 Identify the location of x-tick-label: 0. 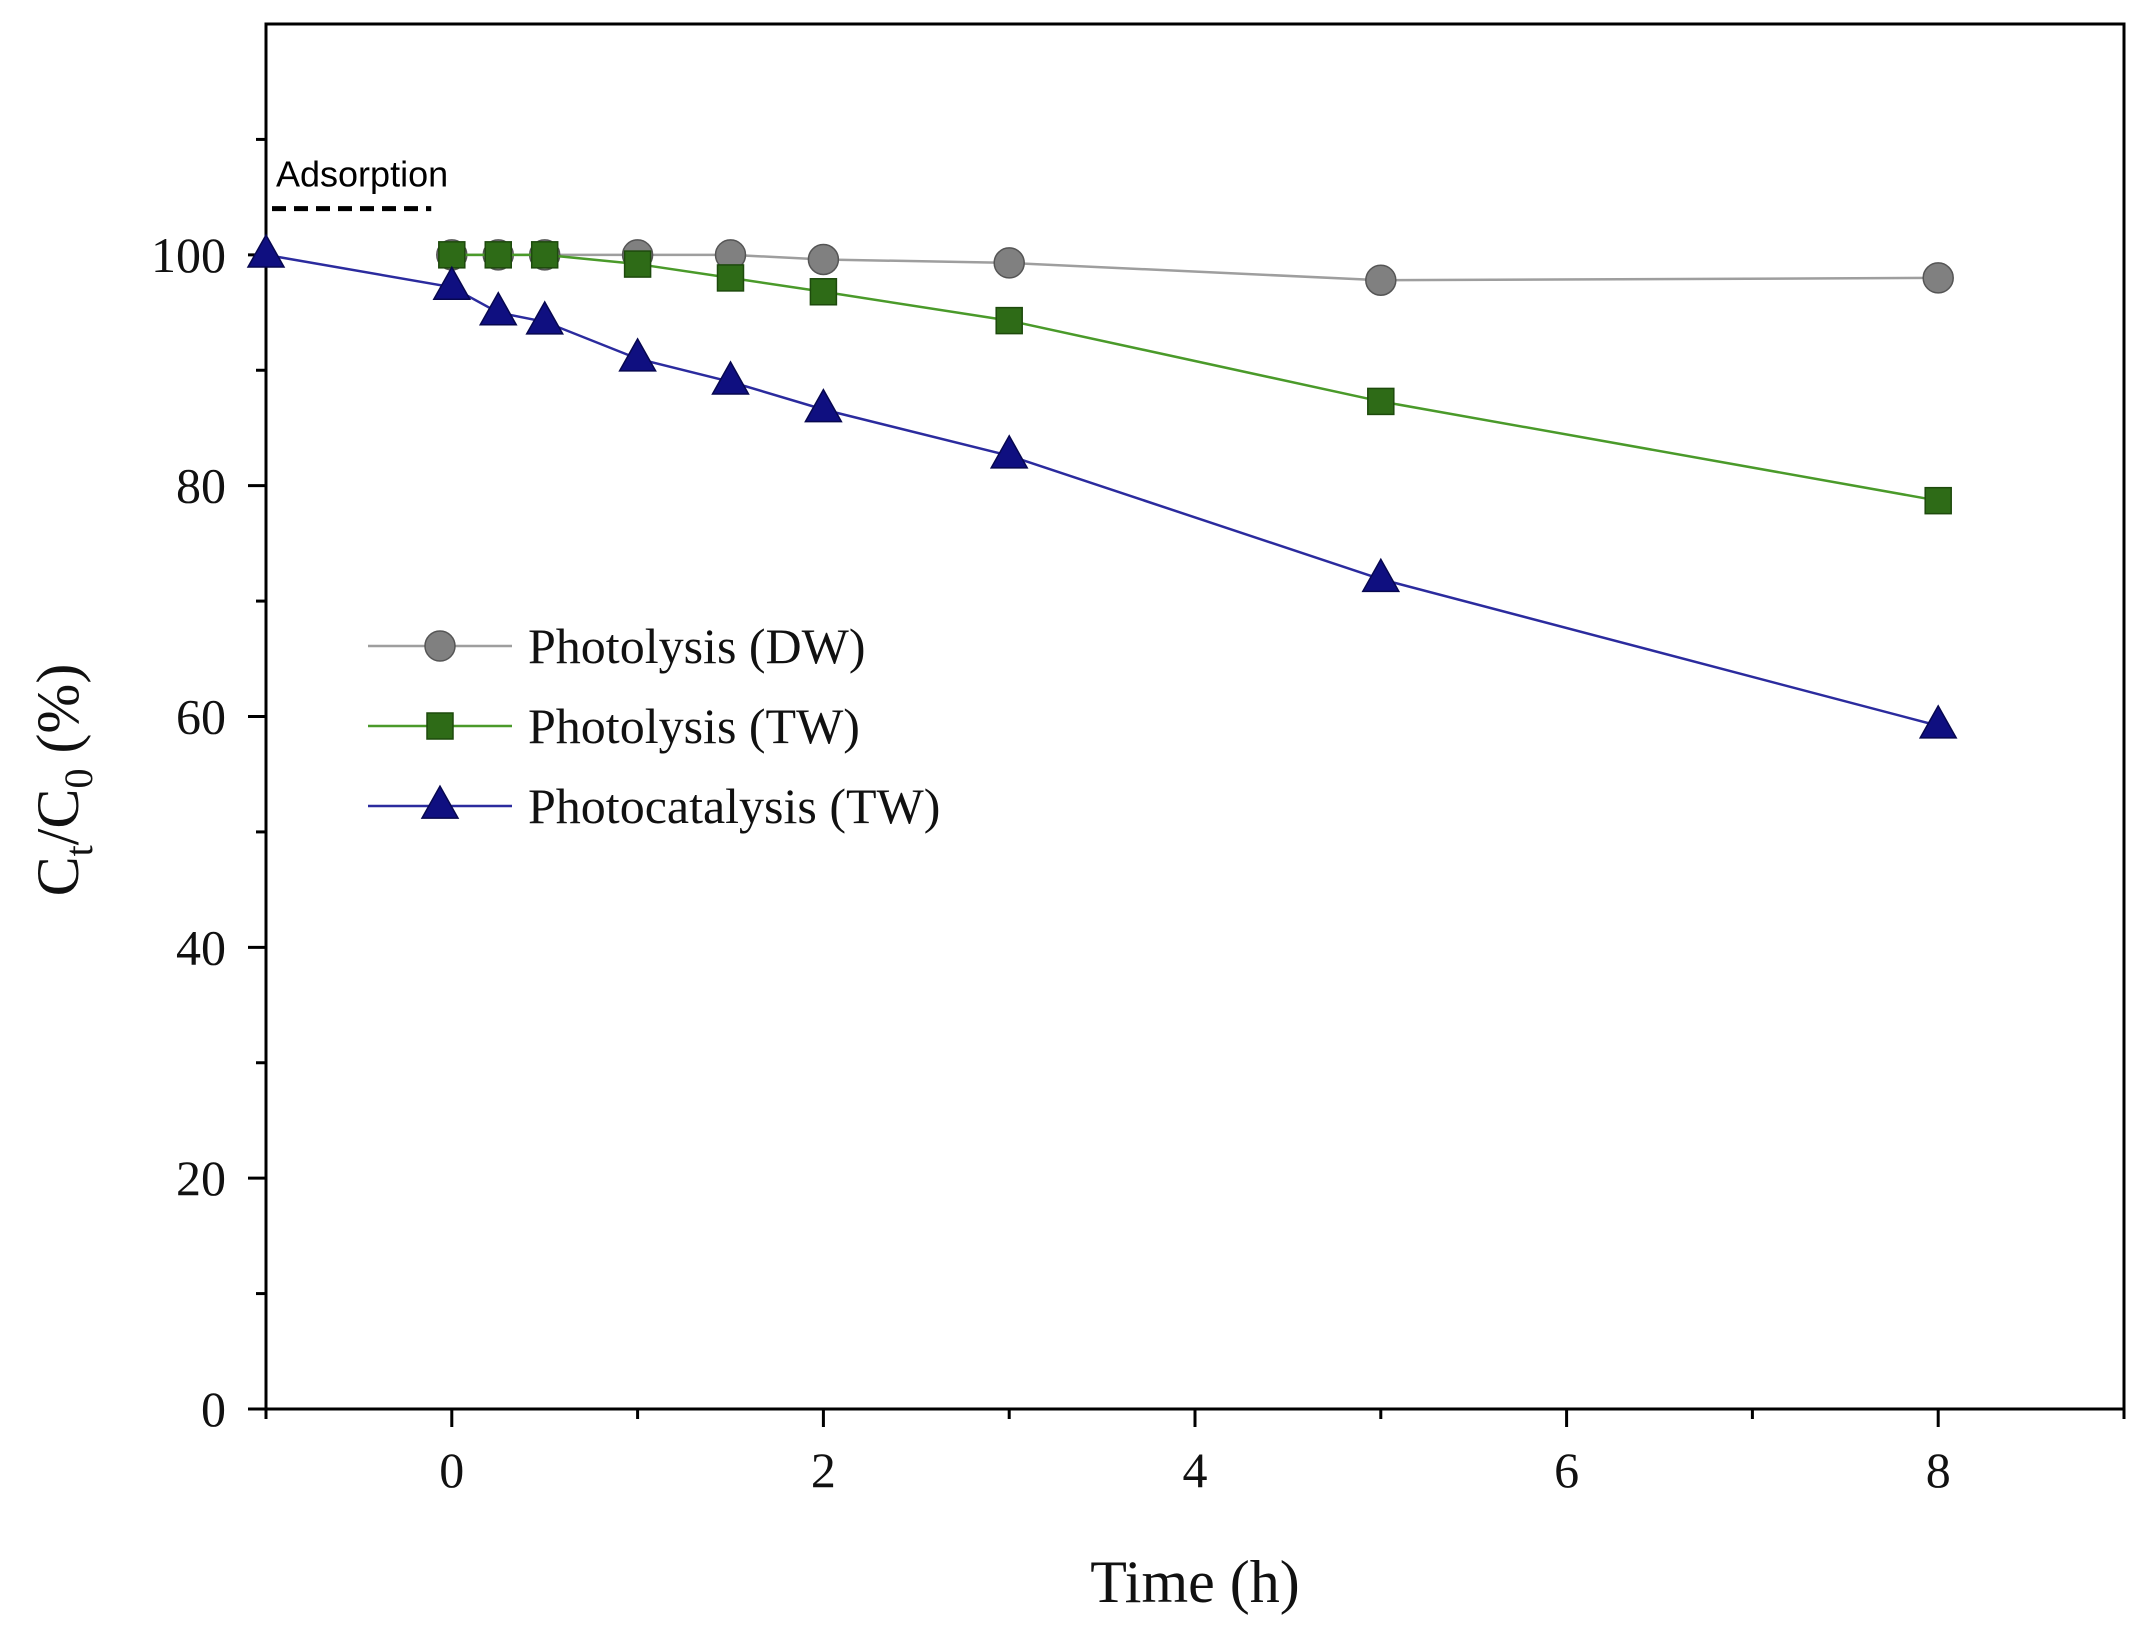
(451, 1470).